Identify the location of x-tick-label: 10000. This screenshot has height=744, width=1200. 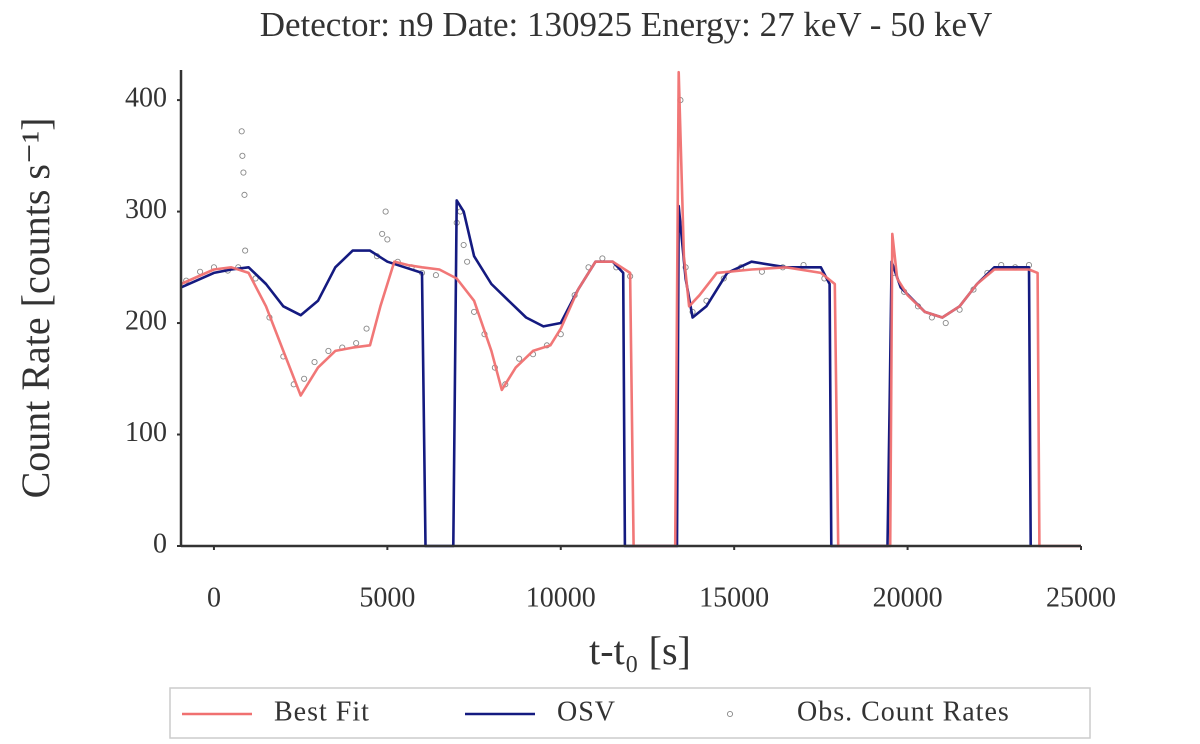
(561, 597).